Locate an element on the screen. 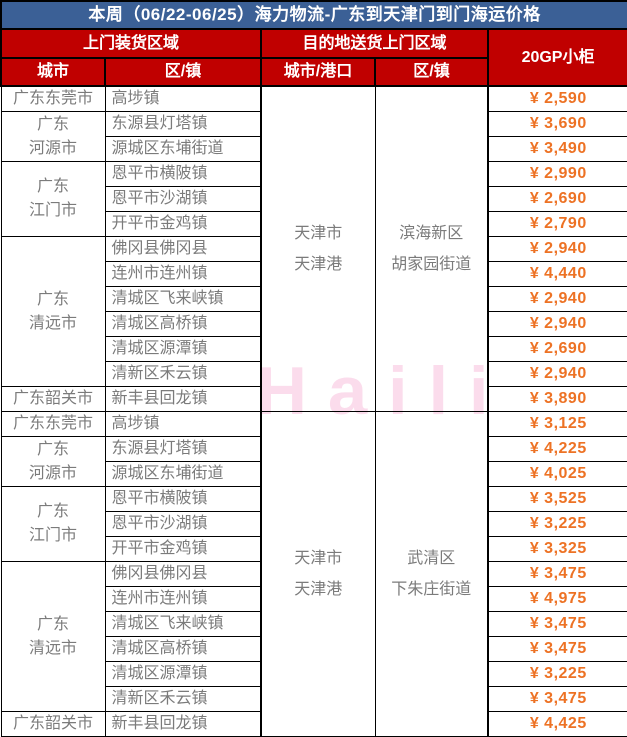 The height and width of the screenshot is (737, 627). price-cell: ¥ 4,425 is located at coordinates (556, 724).